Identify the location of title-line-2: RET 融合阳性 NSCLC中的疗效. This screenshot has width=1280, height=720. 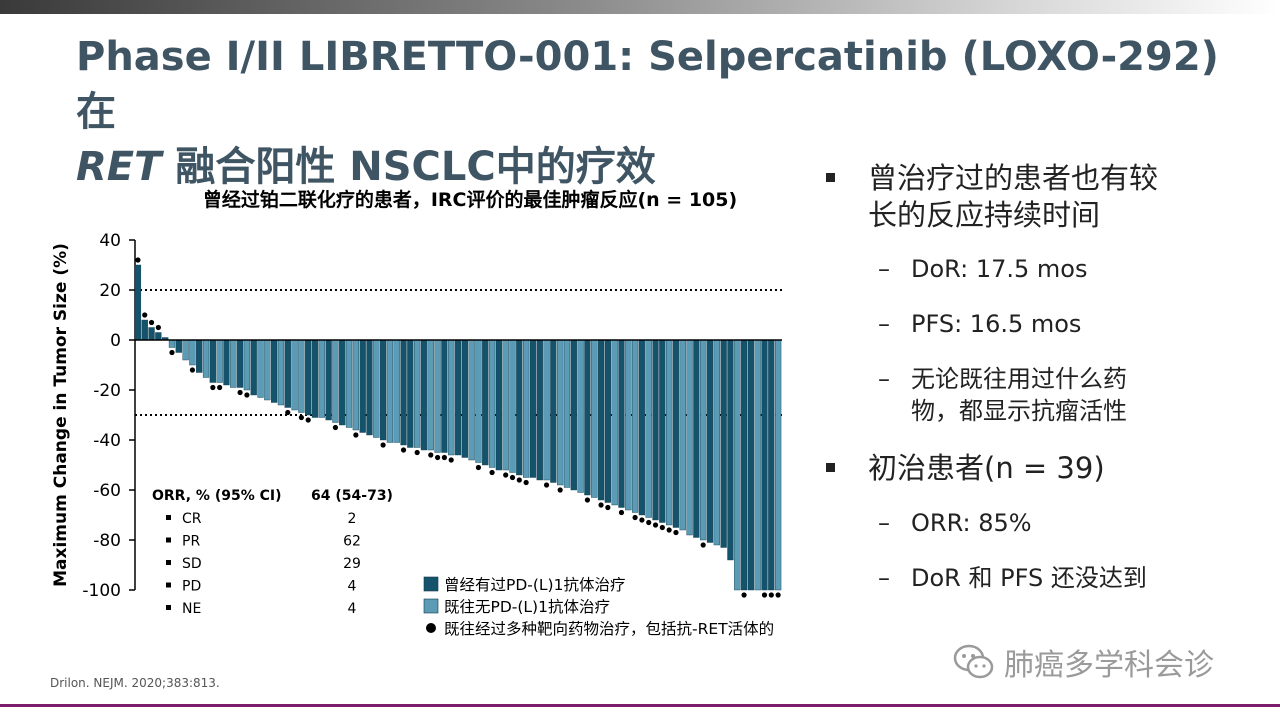
(651, 167).